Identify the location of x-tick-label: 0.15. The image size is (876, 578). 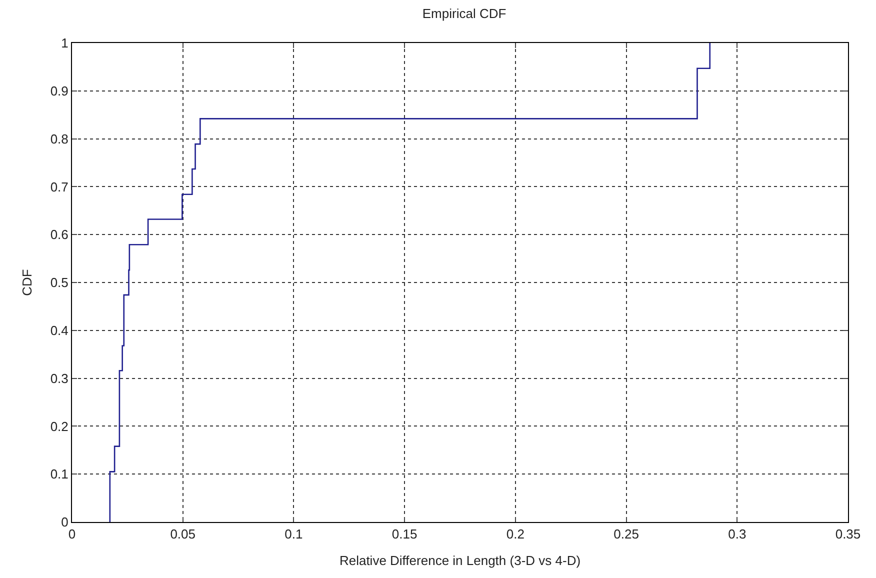
(405, 534).